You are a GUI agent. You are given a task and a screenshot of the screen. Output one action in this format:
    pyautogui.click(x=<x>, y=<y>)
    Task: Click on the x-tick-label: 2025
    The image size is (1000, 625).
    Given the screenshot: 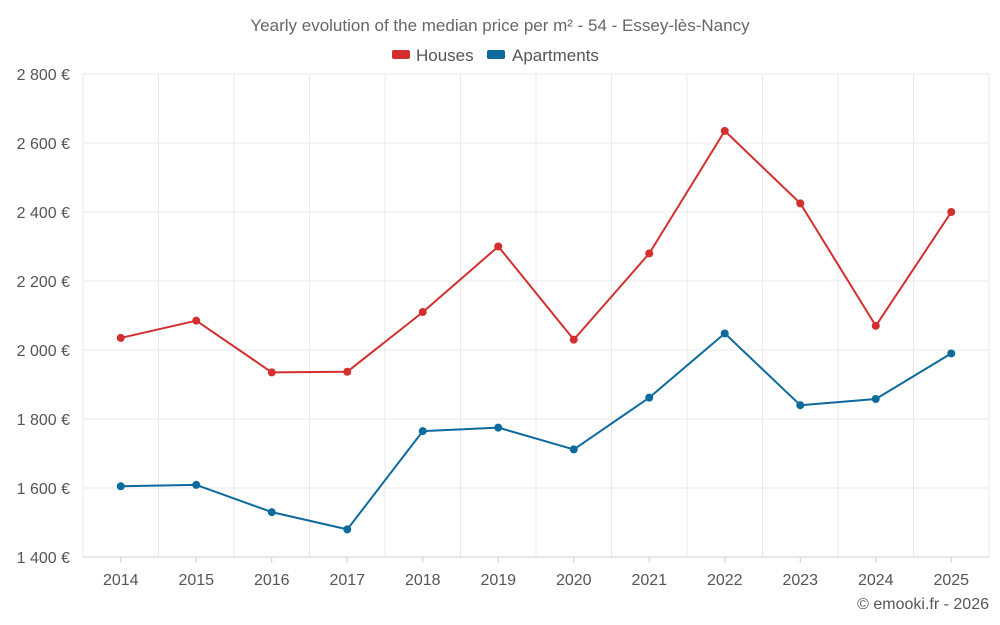 What is the action you would take?
    pyautogui.click(x=951, y=580)
    